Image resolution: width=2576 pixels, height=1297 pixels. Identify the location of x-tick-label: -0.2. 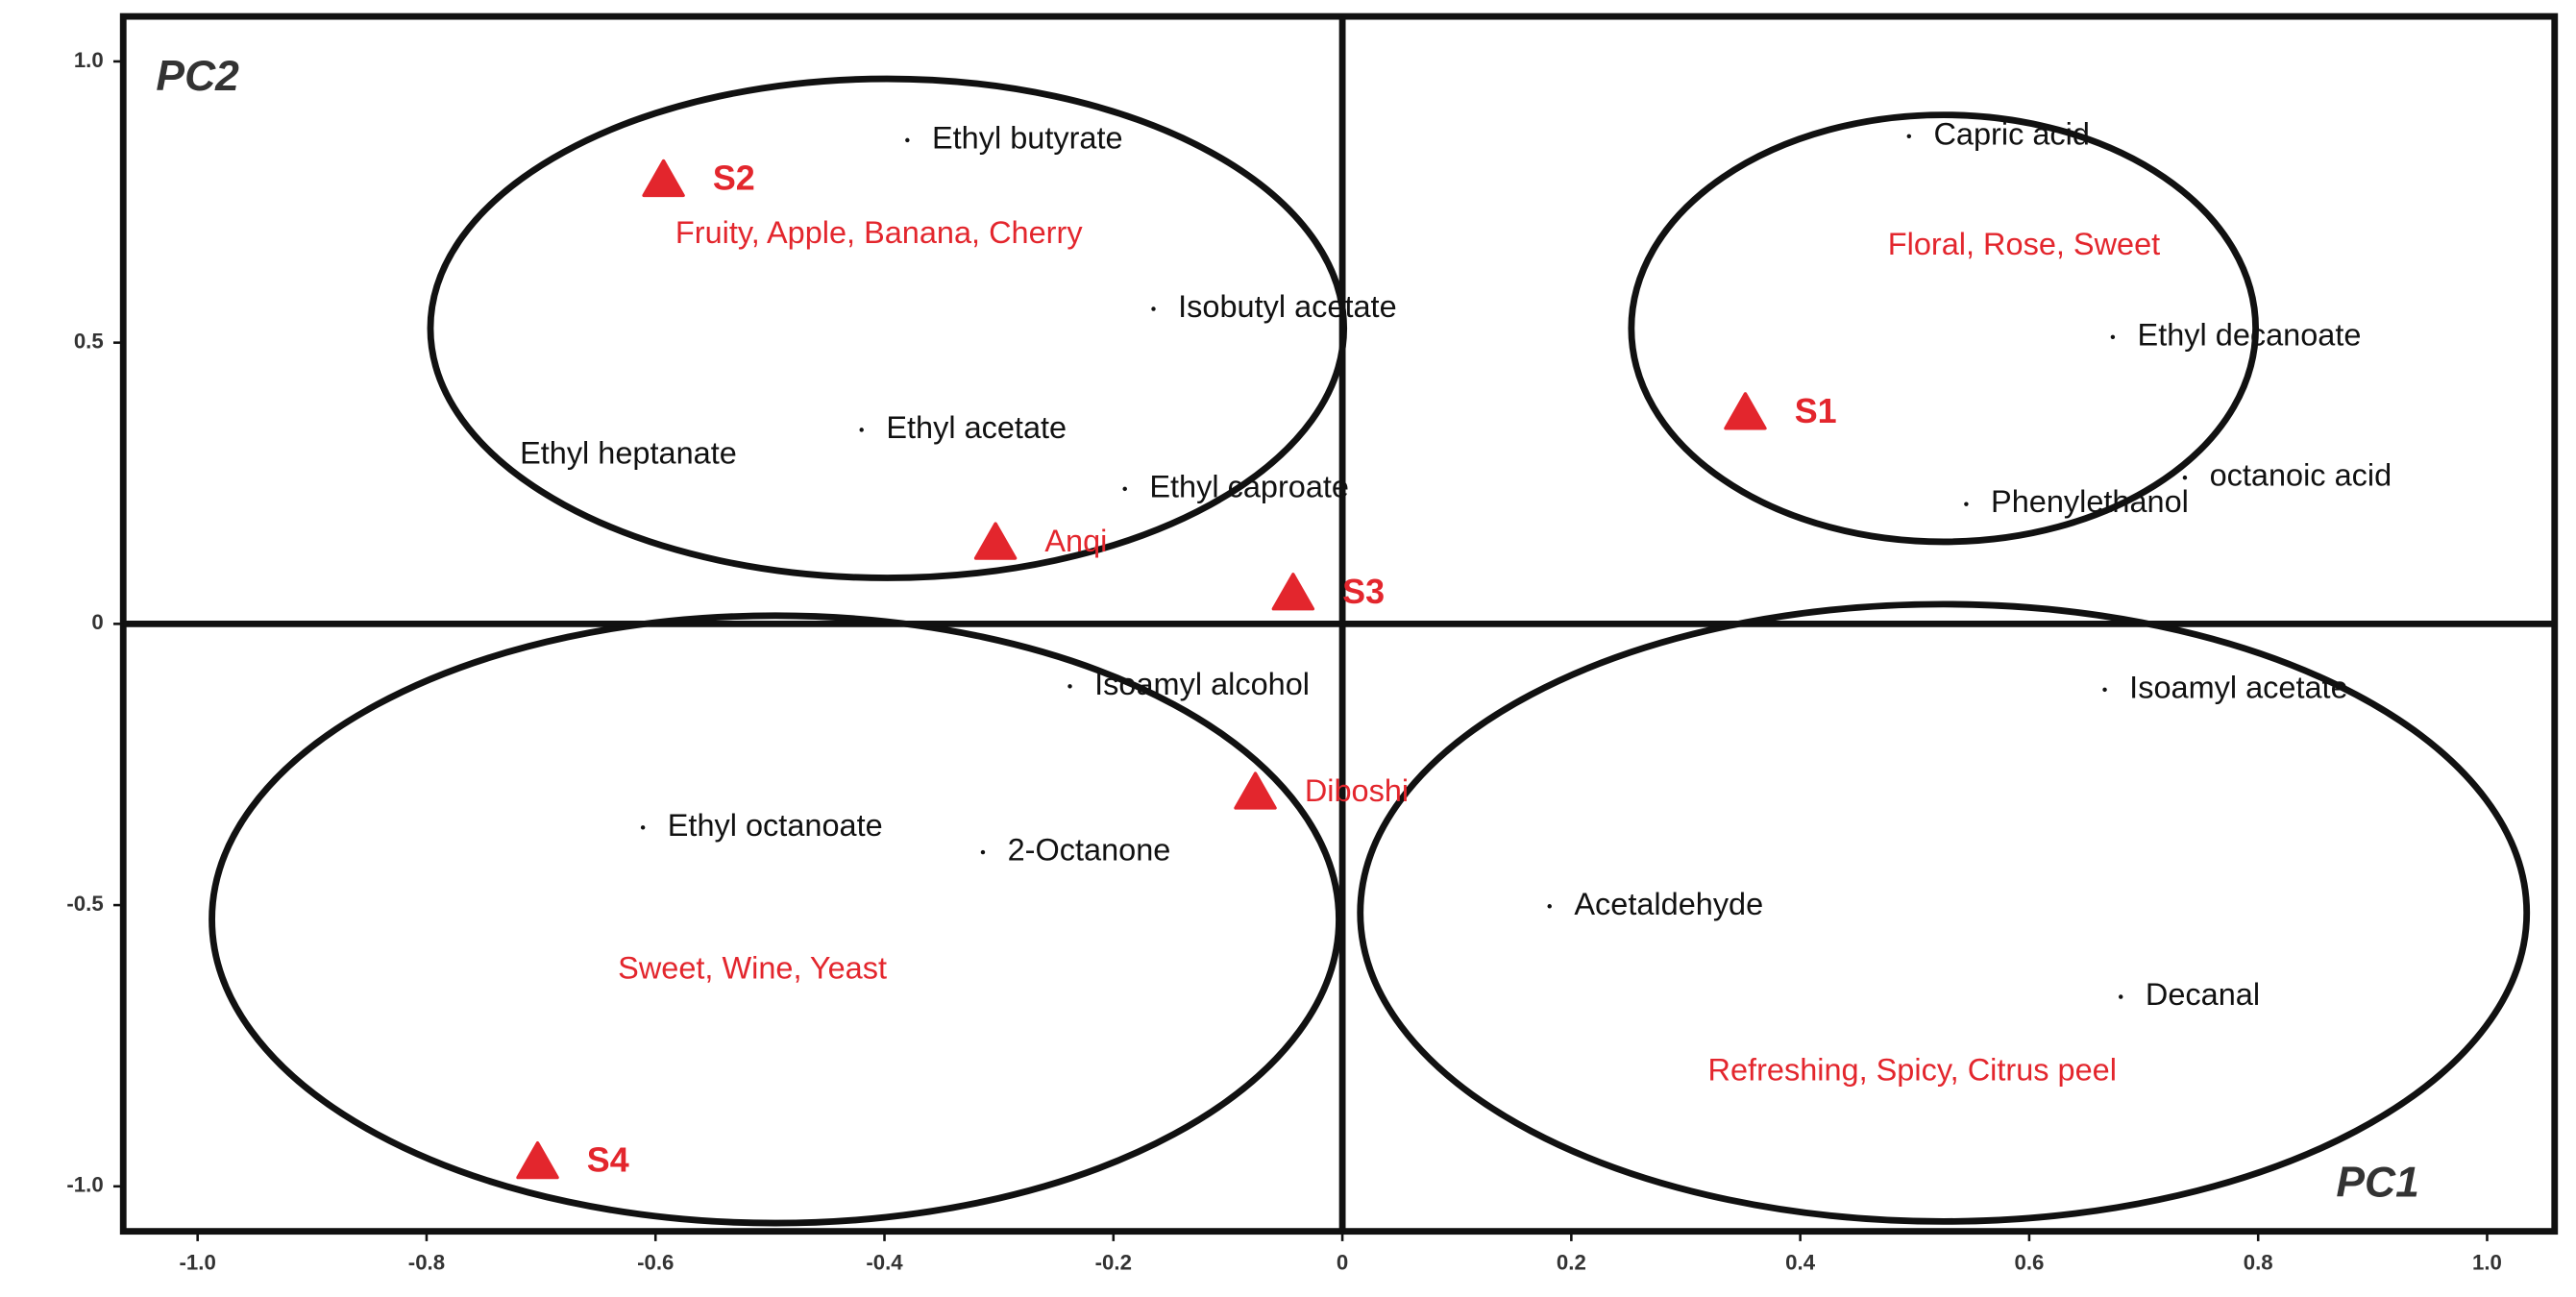
(1113, 1263).